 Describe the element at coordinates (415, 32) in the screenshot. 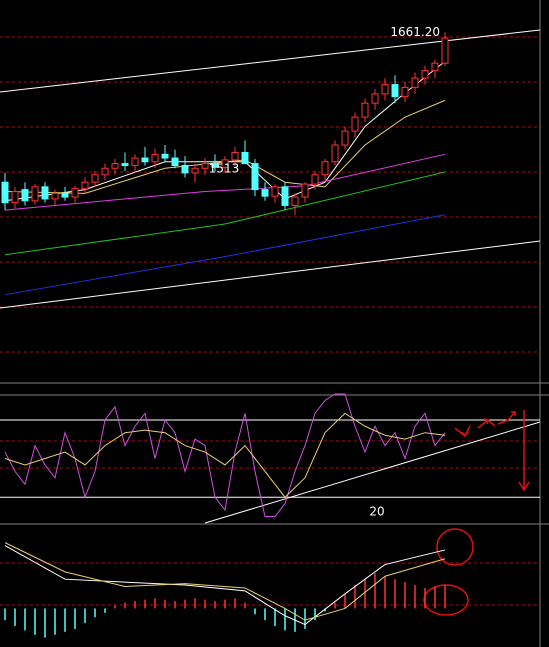

I see `annotation: 1661.20` at that location.